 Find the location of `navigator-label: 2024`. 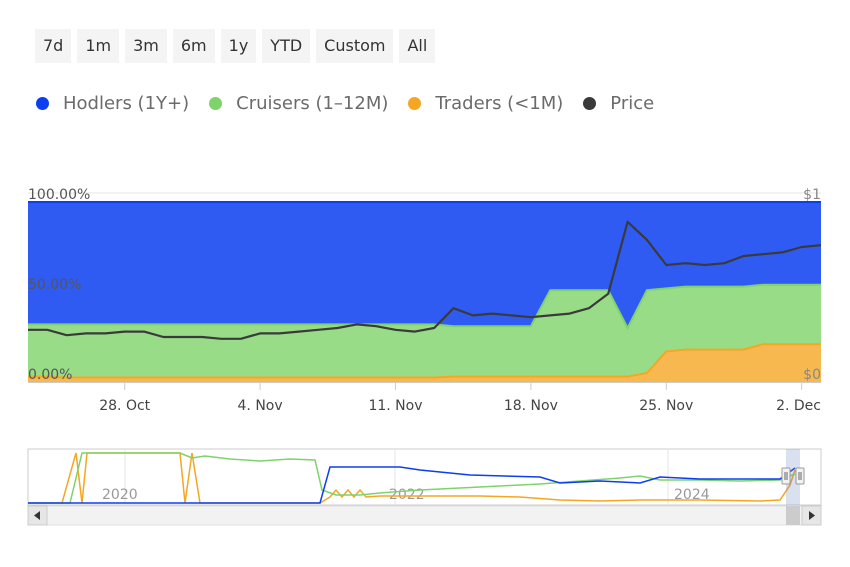

navigator-label: 2024 is located at coordinates (692, 495).